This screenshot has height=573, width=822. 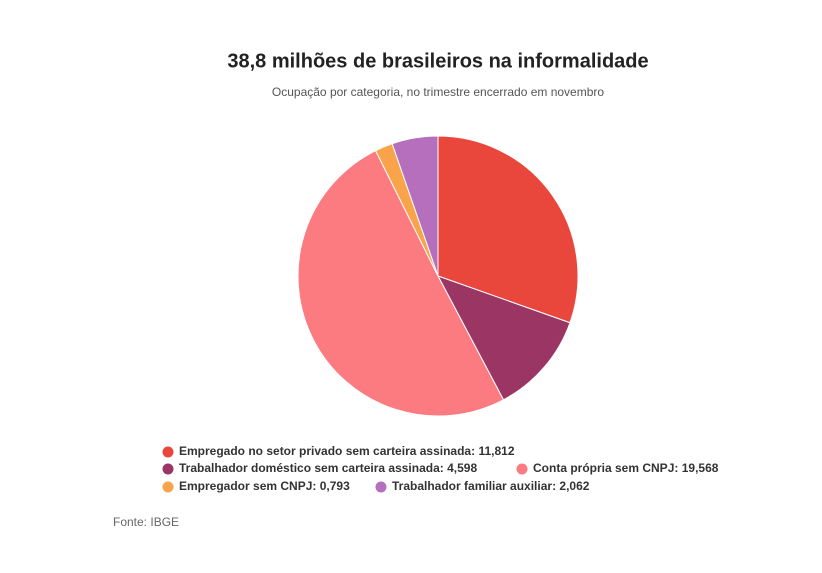 What do you see at coordinates (496, 451) in the screenshot?
I see `legend-value: 11,812` at bounding box center [496, 451].